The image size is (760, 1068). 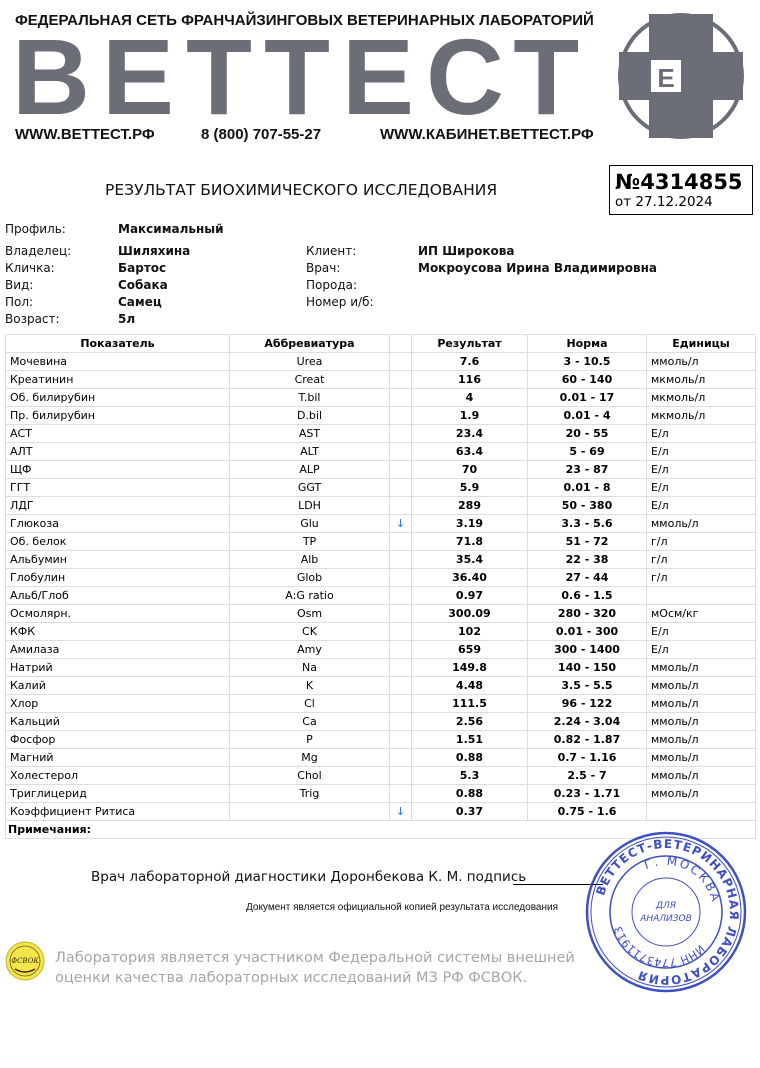 I want to click on abbreviation: D.bil, so click(x=309, y=415).